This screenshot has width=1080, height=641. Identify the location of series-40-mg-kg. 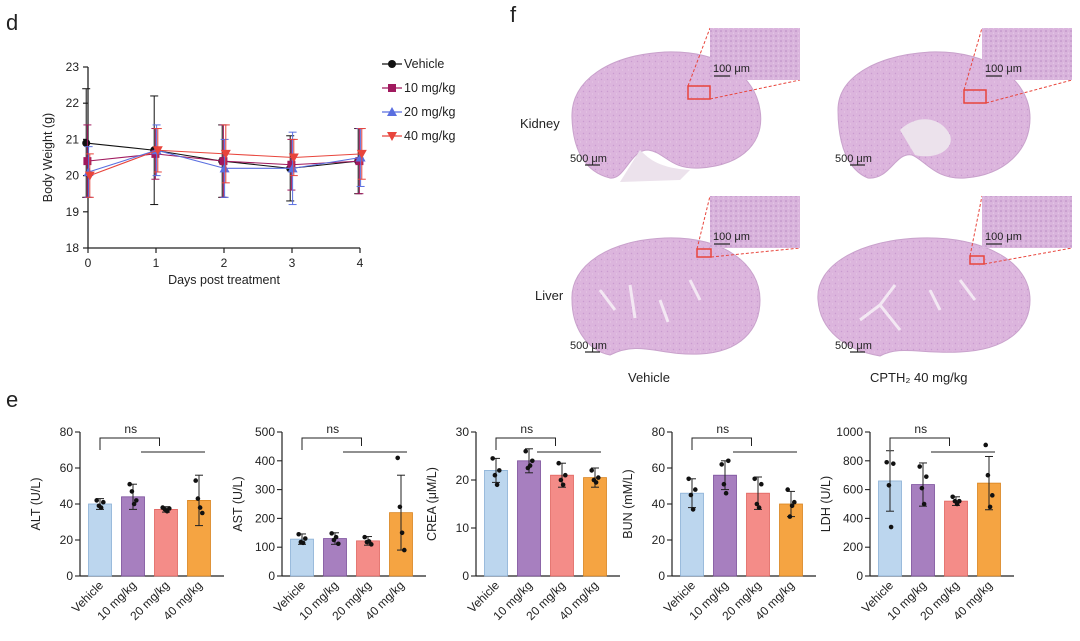
(225, 161).